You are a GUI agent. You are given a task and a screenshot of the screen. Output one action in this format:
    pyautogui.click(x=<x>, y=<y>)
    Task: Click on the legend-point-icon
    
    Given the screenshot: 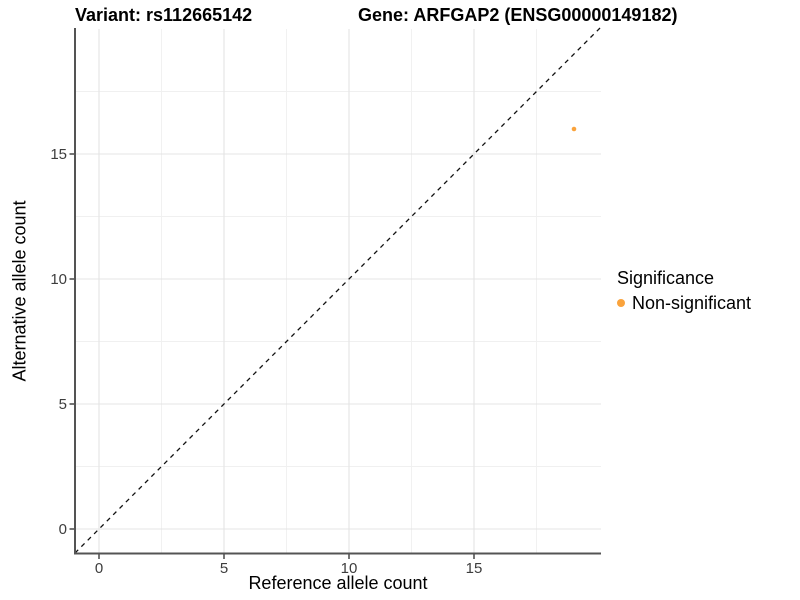 What is the action you would take?
    pyautogui.click(x=621, y=303)
    